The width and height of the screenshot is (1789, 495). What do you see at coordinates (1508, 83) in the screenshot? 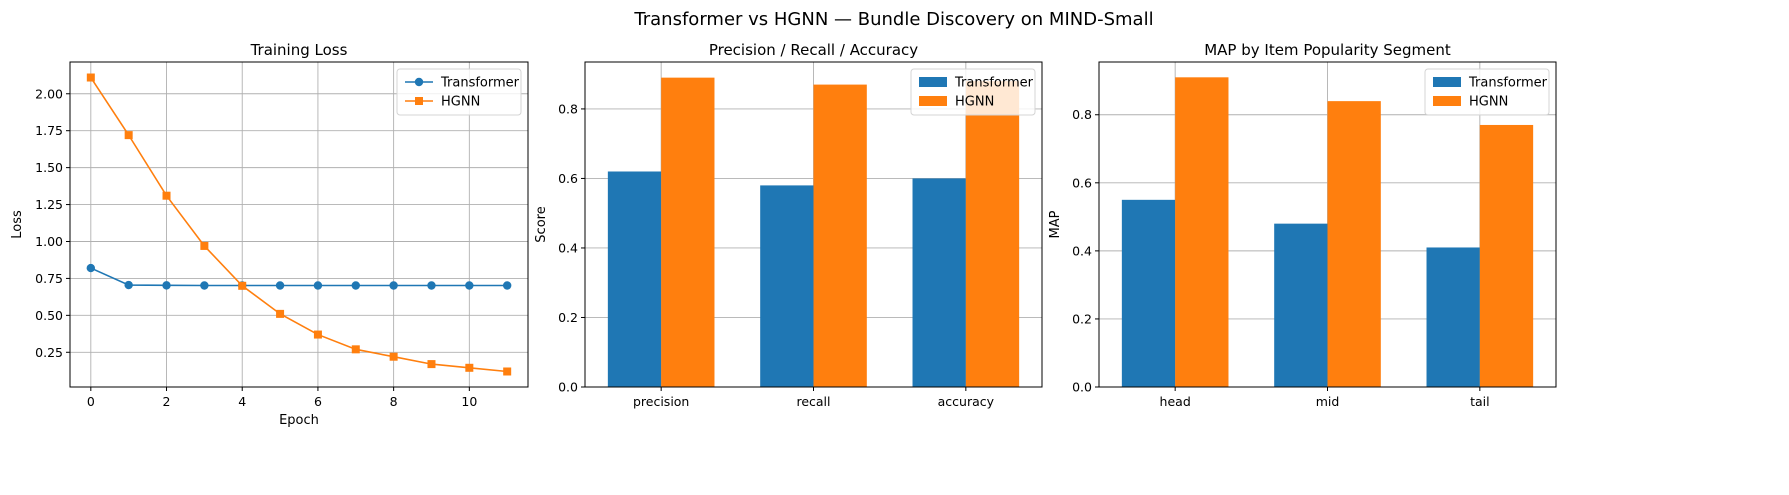
I see `chart3-legend-label-transformer: Transformer` at bounding box center [1508, 83].